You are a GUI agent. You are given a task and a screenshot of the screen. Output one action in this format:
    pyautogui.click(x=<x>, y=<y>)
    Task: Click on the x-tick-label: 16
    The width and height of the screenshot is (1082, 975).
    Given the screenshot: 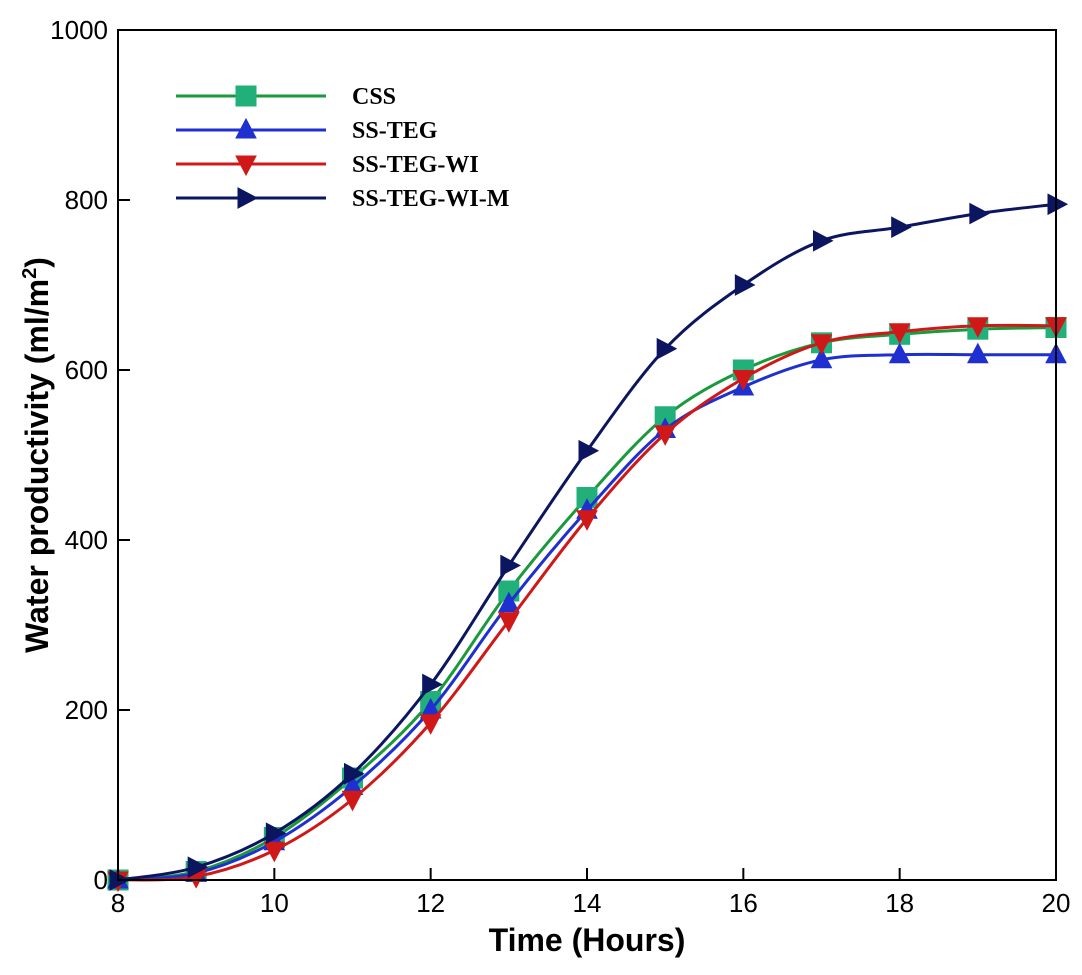 What is the action you would take?
    pyautogui.click(x=743, y=903)
    